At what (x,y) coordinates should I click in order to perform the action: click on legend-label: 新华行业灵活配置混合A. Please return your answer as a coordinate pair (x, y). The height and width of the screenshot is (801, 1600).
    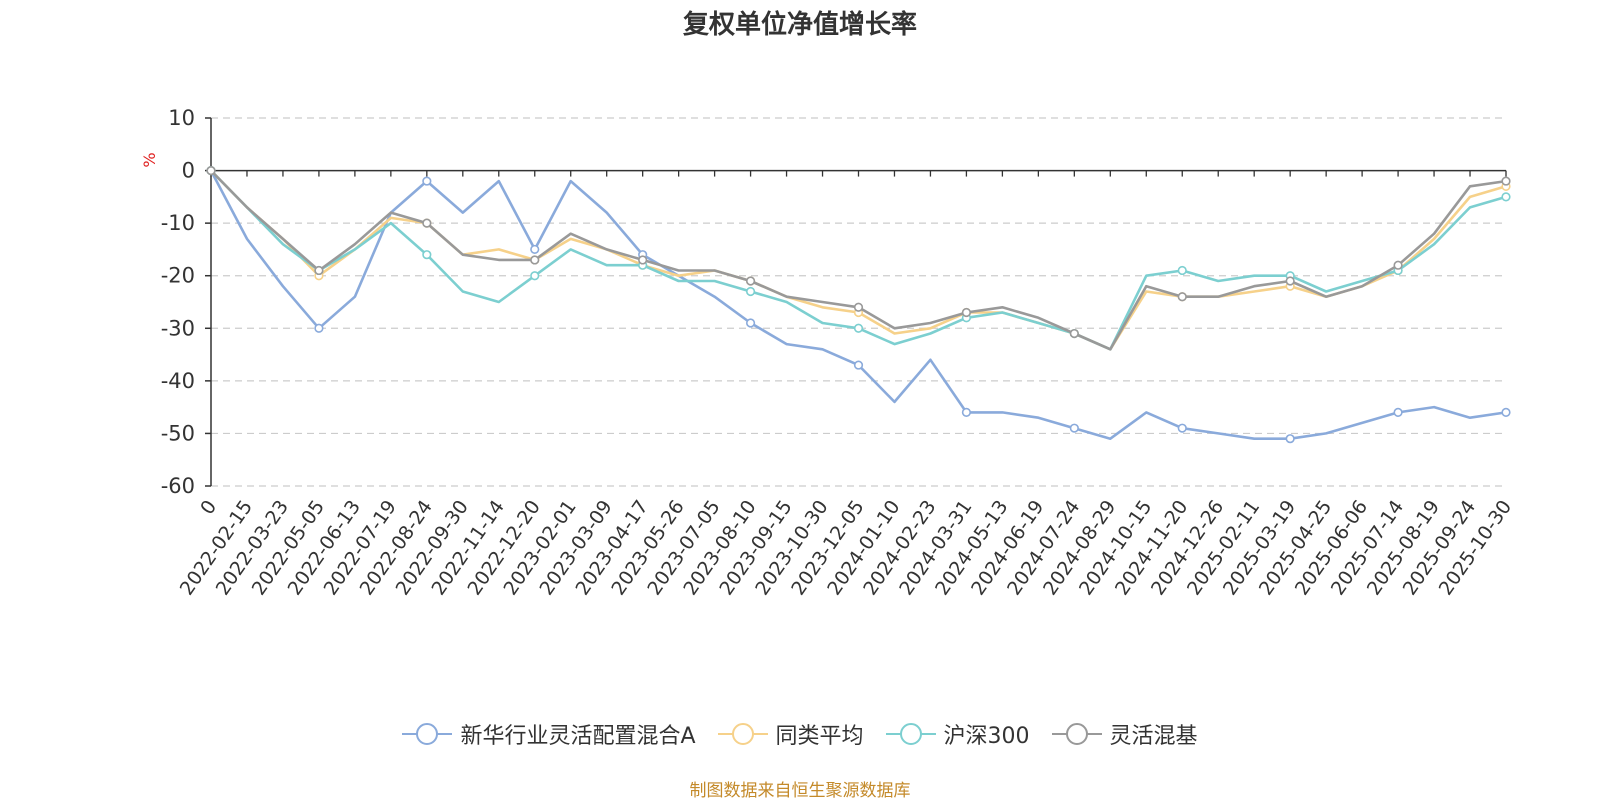
    Looking at the image, I should click on (578, 736).